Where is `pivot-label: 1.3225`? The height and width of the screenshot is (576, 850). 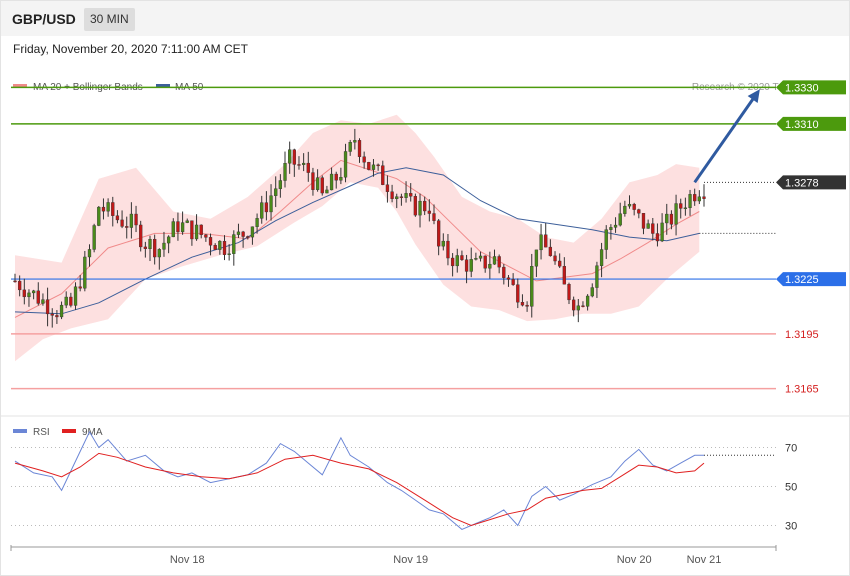 pivot-label: 1.3225 is located at coordinates (802, 280).